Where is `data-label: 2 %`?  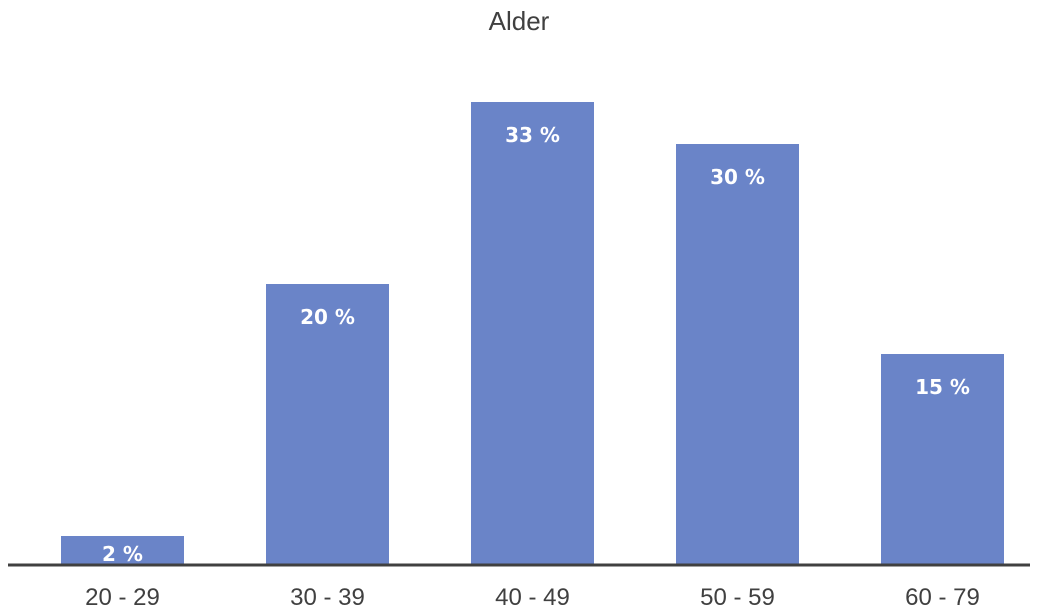
data-label: 2 % is located at coordinates (122, 554).